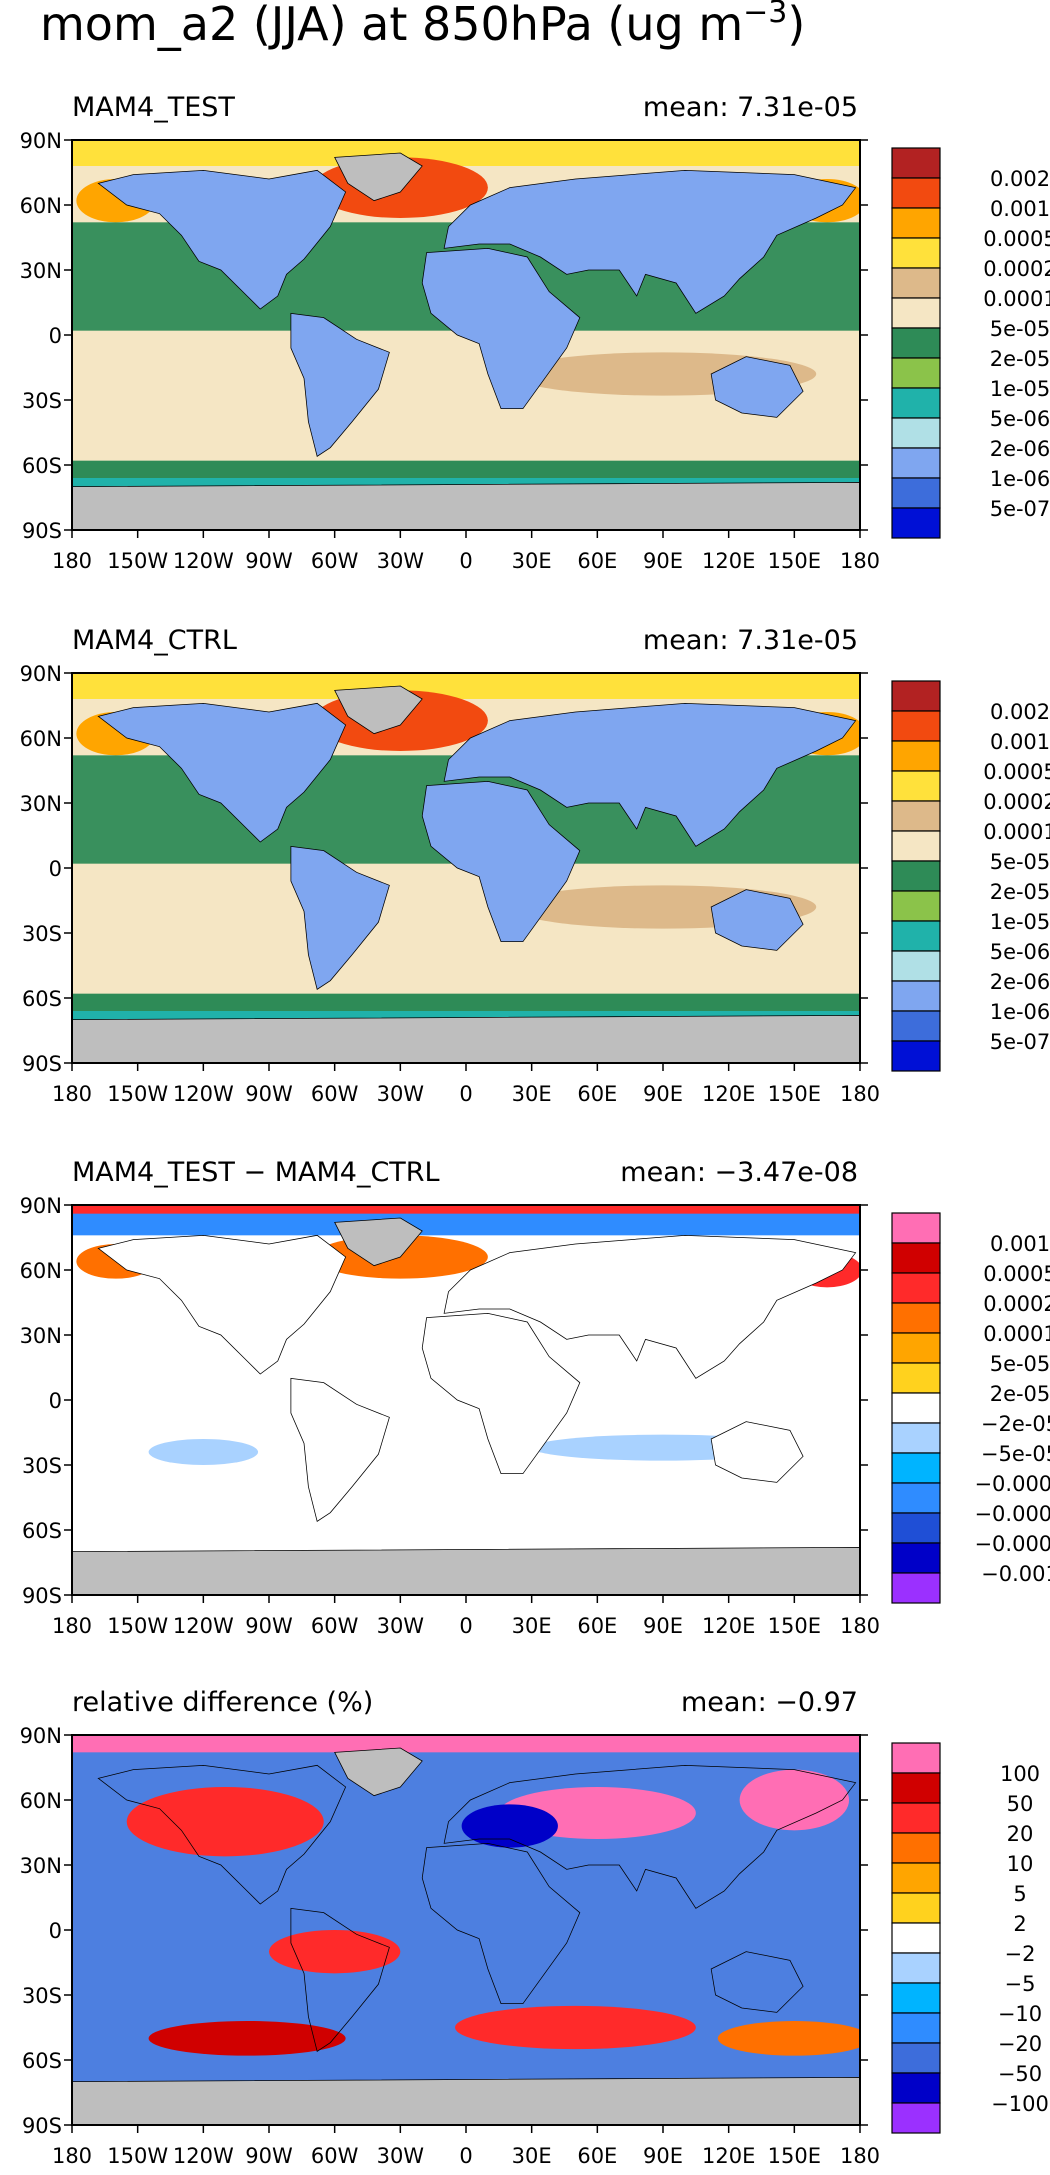 This screenshot has width=1050, height=2175. I want to click on legend-label: −5e-05, so click(1015, 1454).